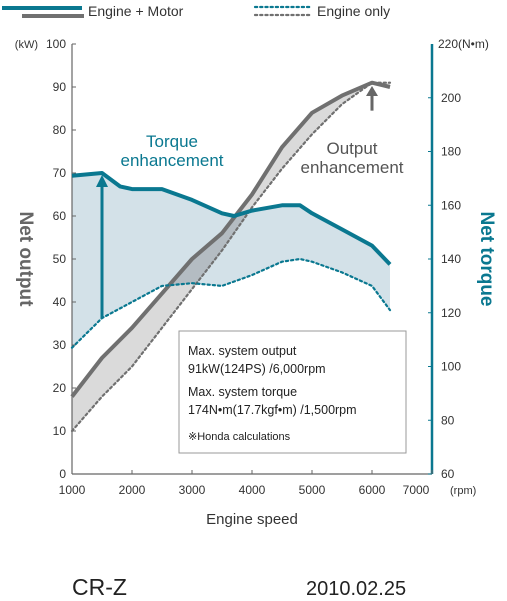 This screenshot has height=601, width=507. What do you see at coordinates (451, 98) in the screenshot?
I see `right-tick-label: 200` at bounding box center [451, 98].